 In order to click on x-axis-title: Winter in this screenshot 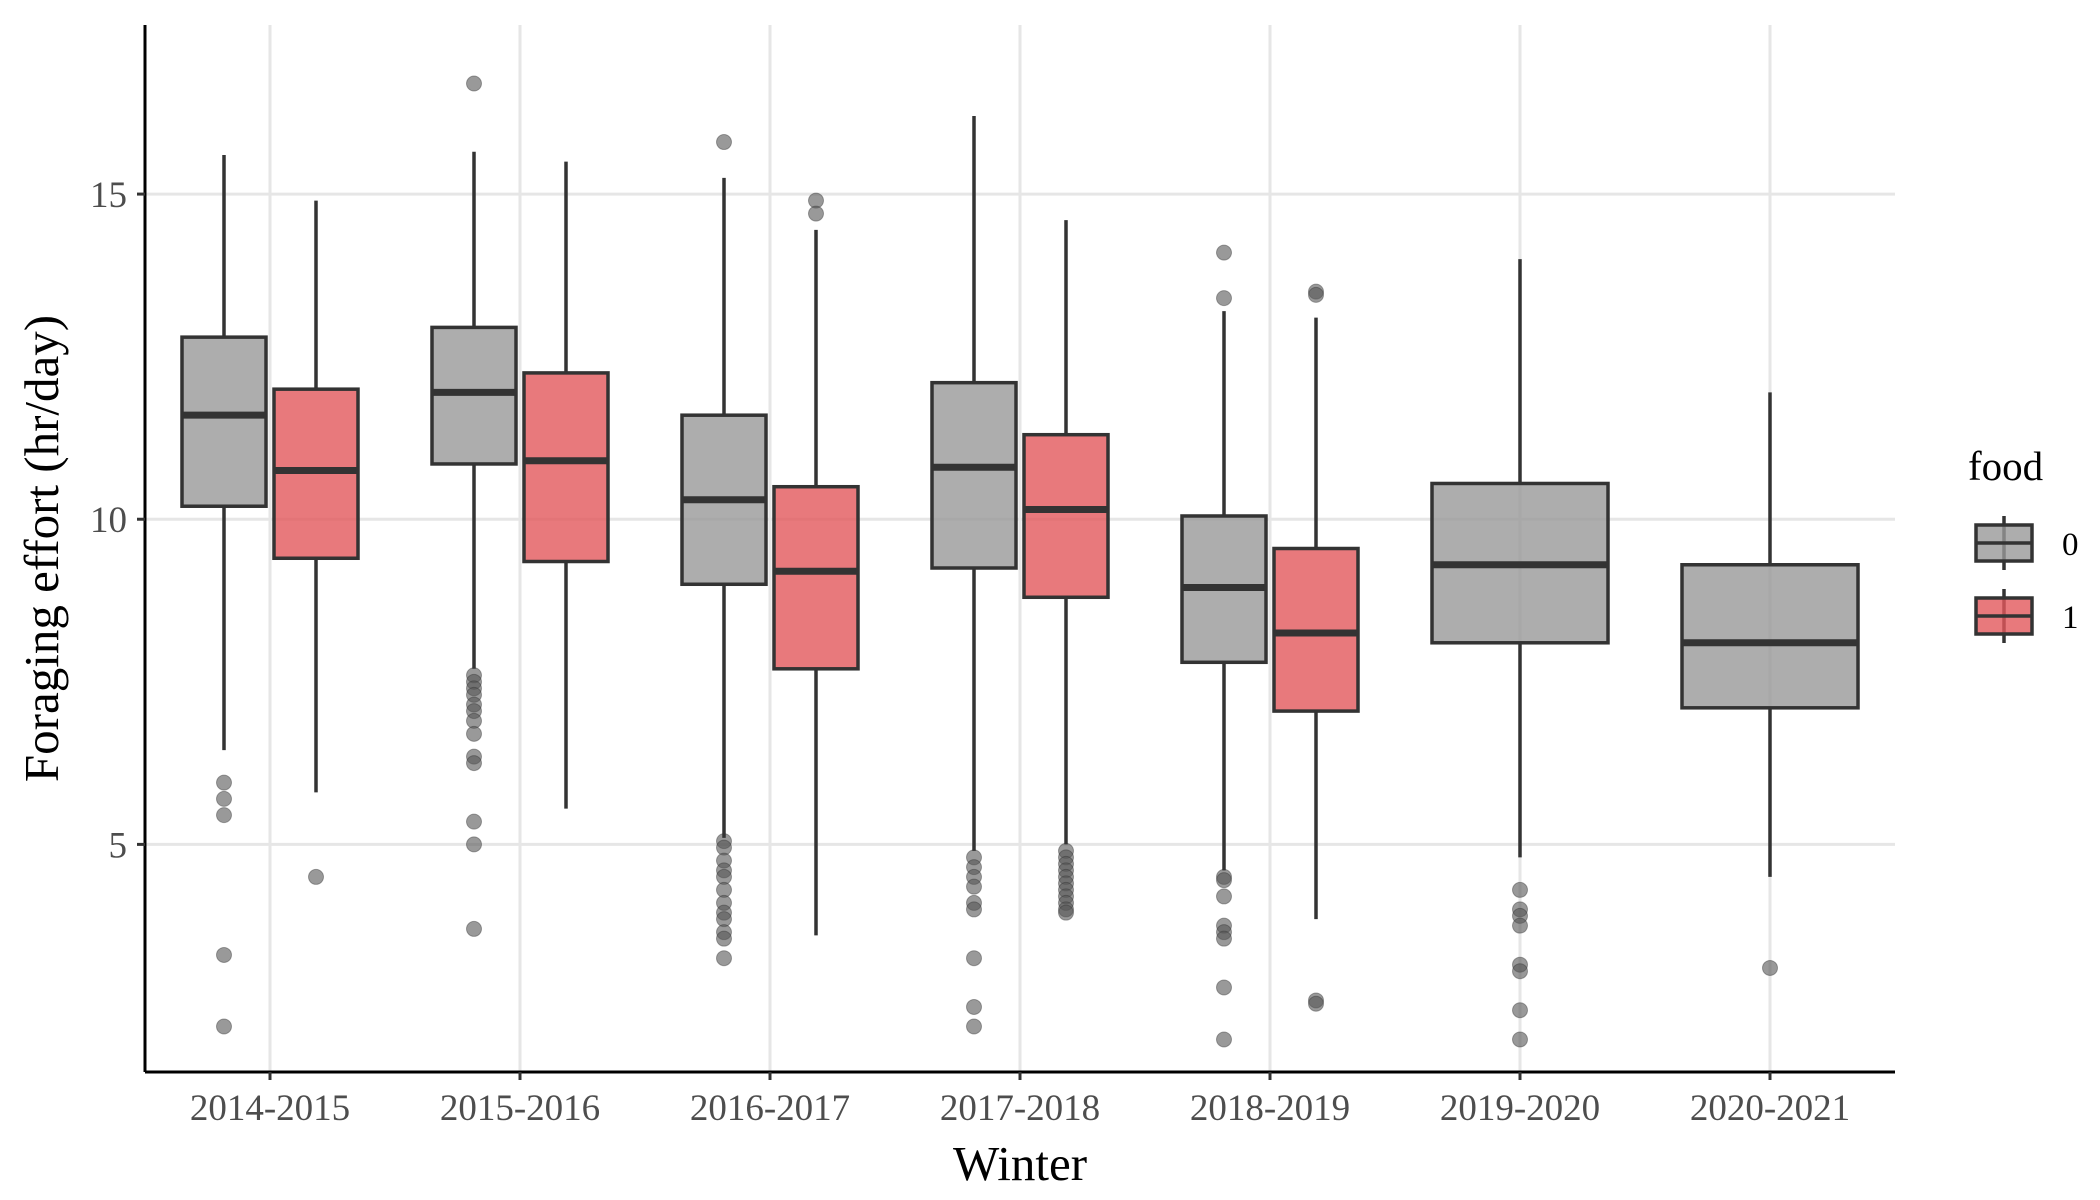, I will do `click(1020, 1163)`.